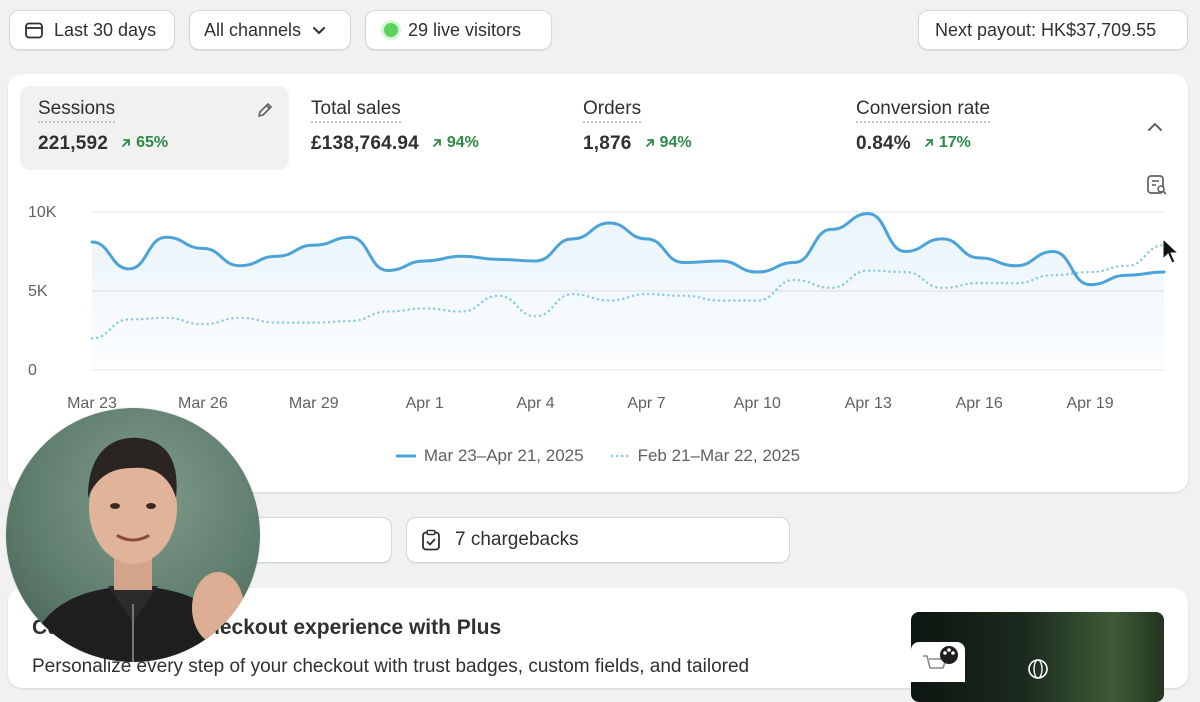  I want to click on metric-value: 0.84%, so click(883, 143).